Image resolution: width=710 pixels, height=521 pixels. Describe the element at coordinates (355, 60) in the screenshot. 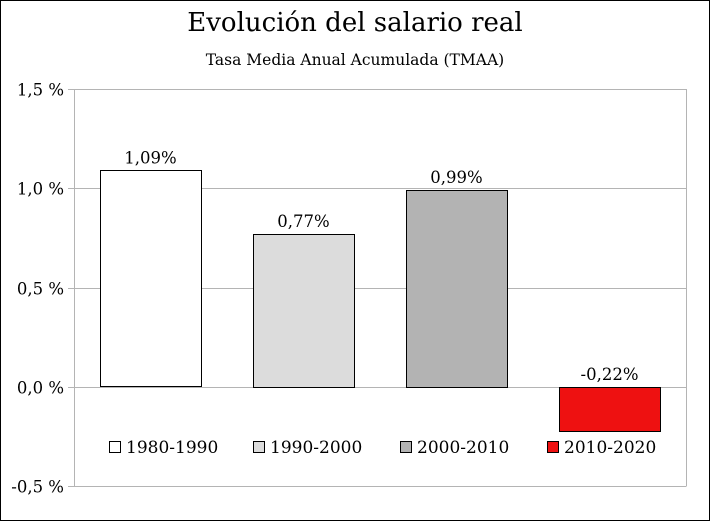

I see `chart-subtitle: Tasa Media Anual Acumulada (TMAA)` at that location.